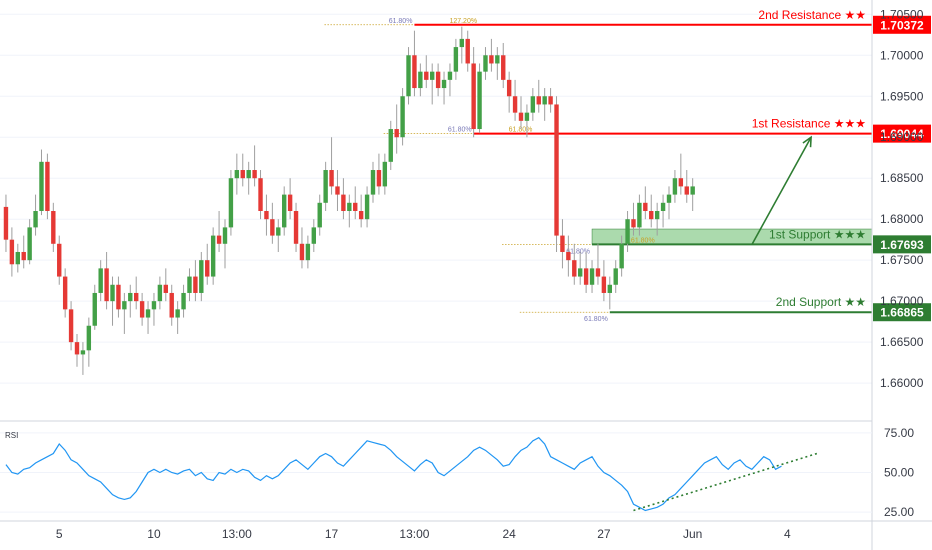  I want to click on y-tick-label: 1.67500, so click(902, 260).